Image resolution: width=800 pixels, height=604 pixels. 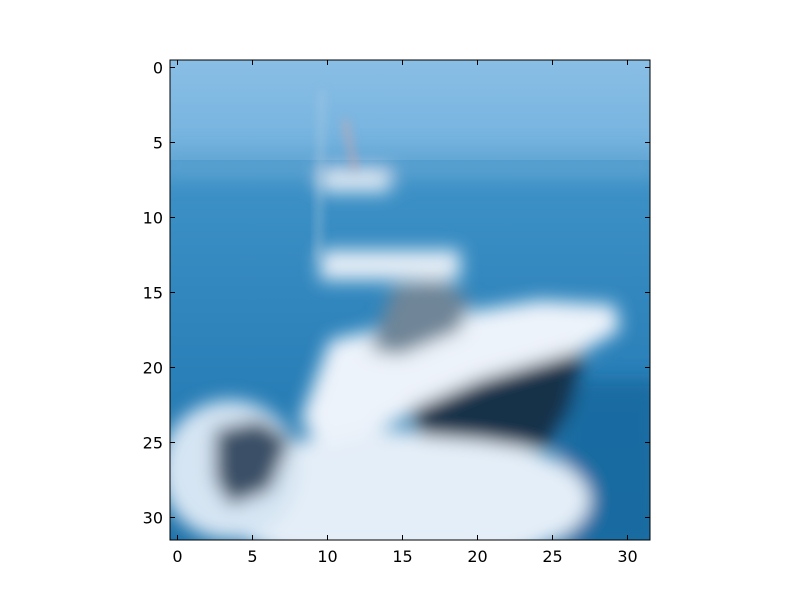 I want to click on x-tick-label: 0, so click(x=177, y=556).